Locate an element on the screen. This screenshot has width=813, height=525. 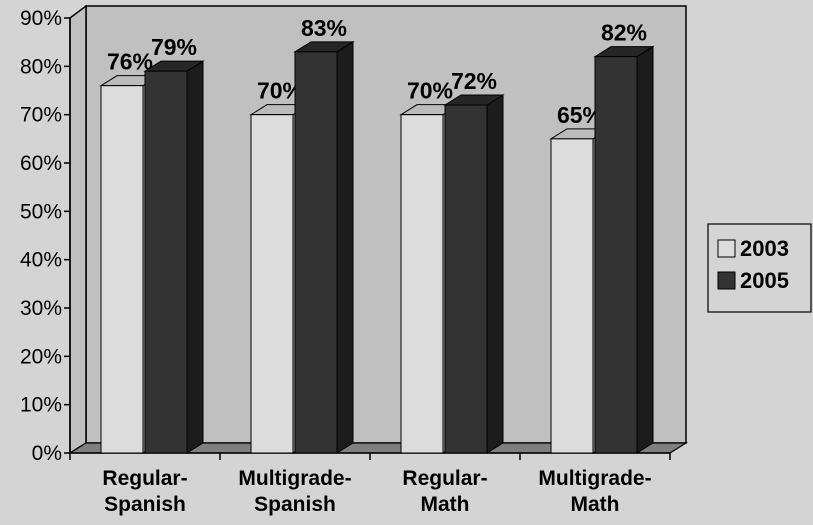
y-tick-label: 90% is located at coordinates (41, 18).